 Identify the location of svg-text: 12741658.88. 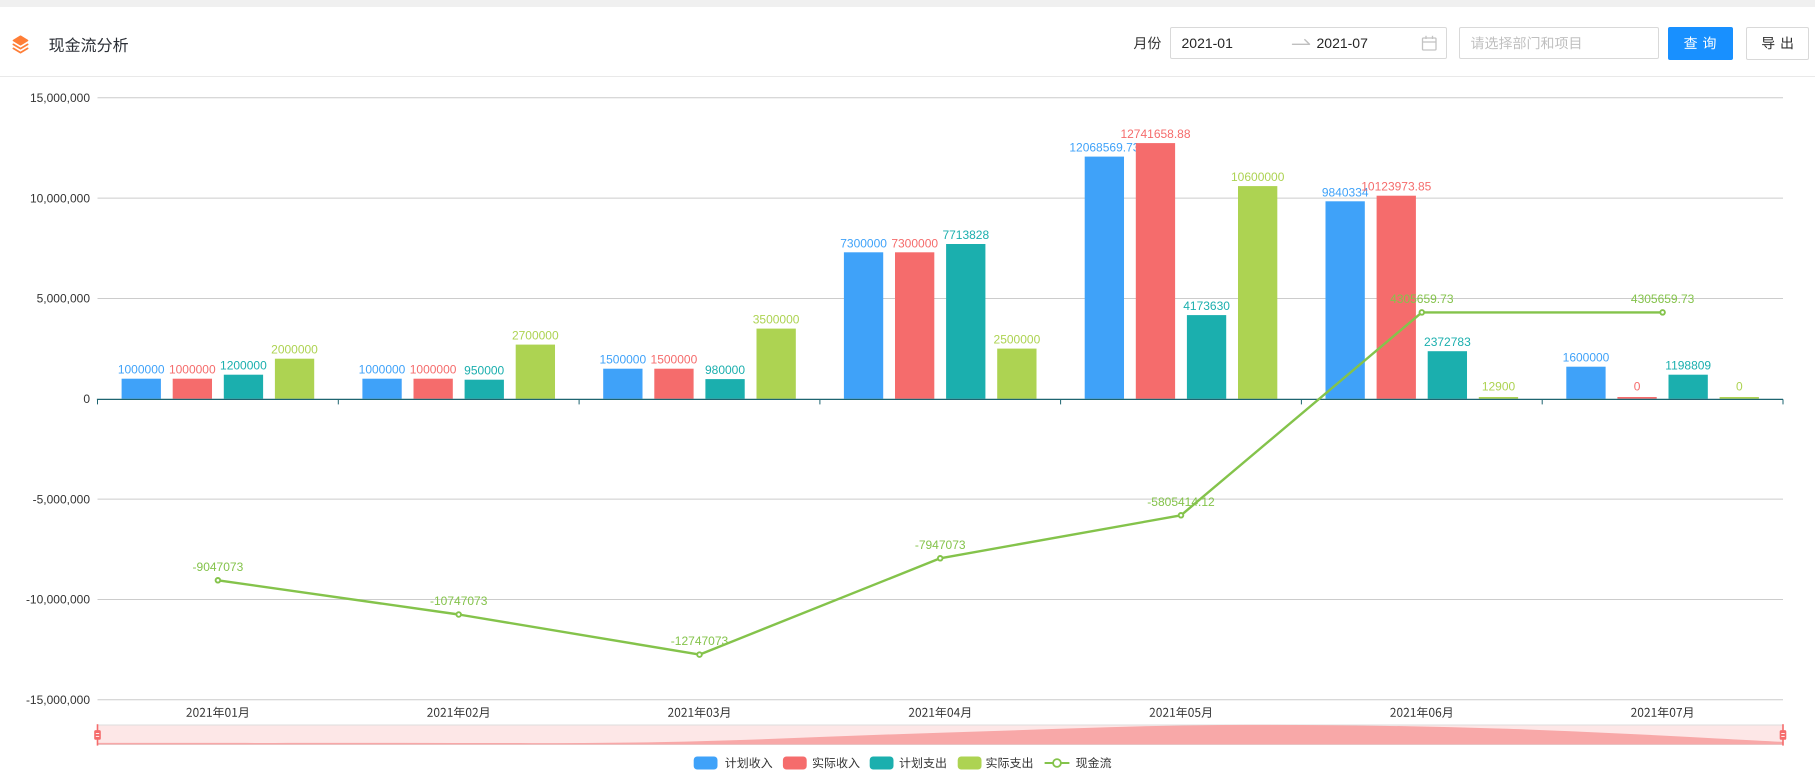
(1155, 134).